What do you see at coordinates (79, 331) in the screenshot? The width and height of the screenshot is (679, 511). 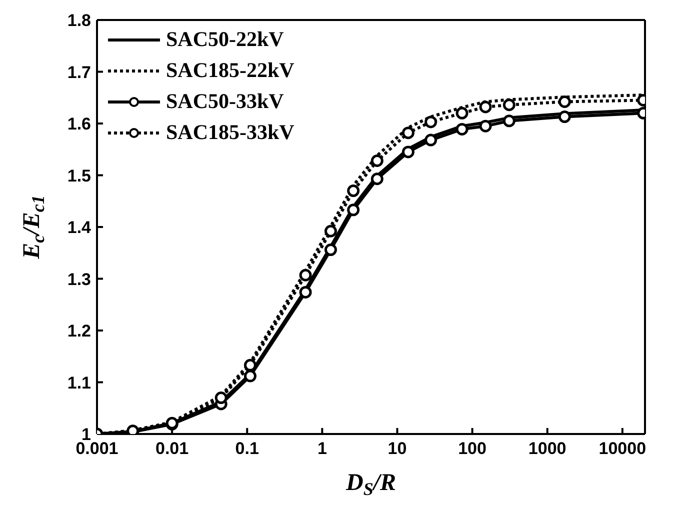 I see `y-tick-label: 1.2` at bounding box center [79, 331].